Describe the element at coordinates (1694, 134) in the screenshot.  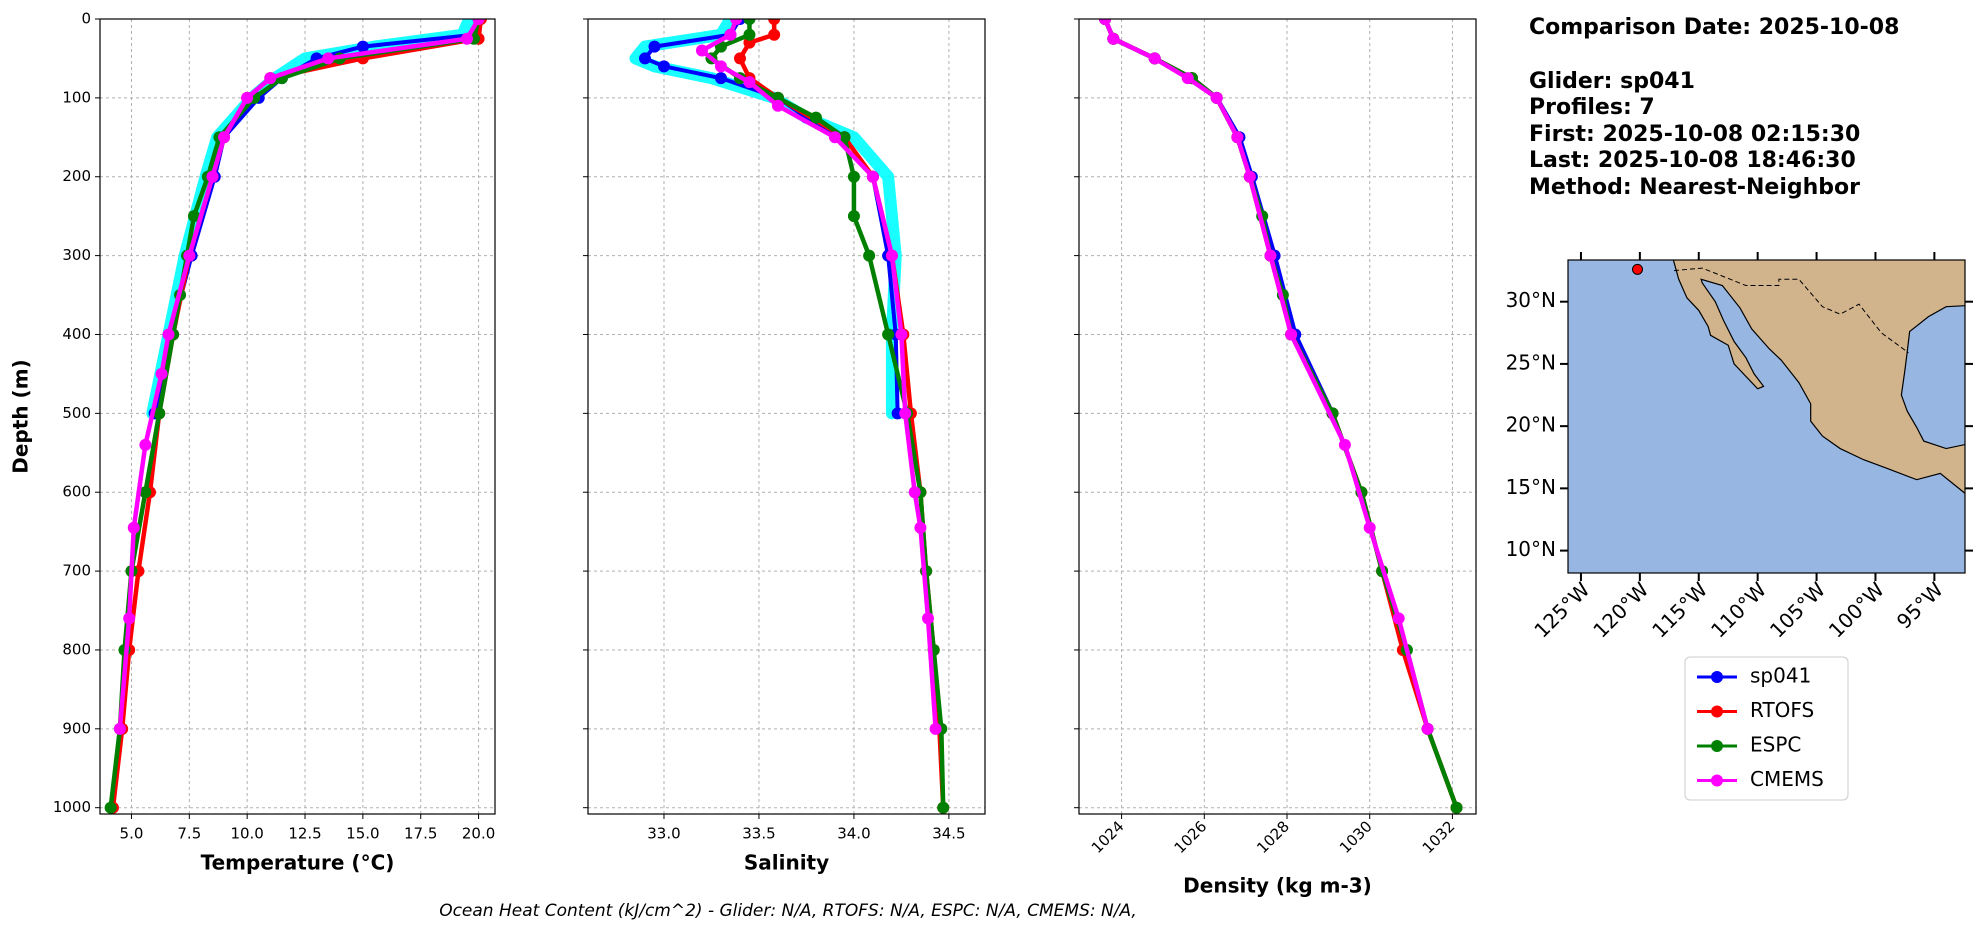
I see `info-line: First: 2025-10-08 02:15:30` at that location.